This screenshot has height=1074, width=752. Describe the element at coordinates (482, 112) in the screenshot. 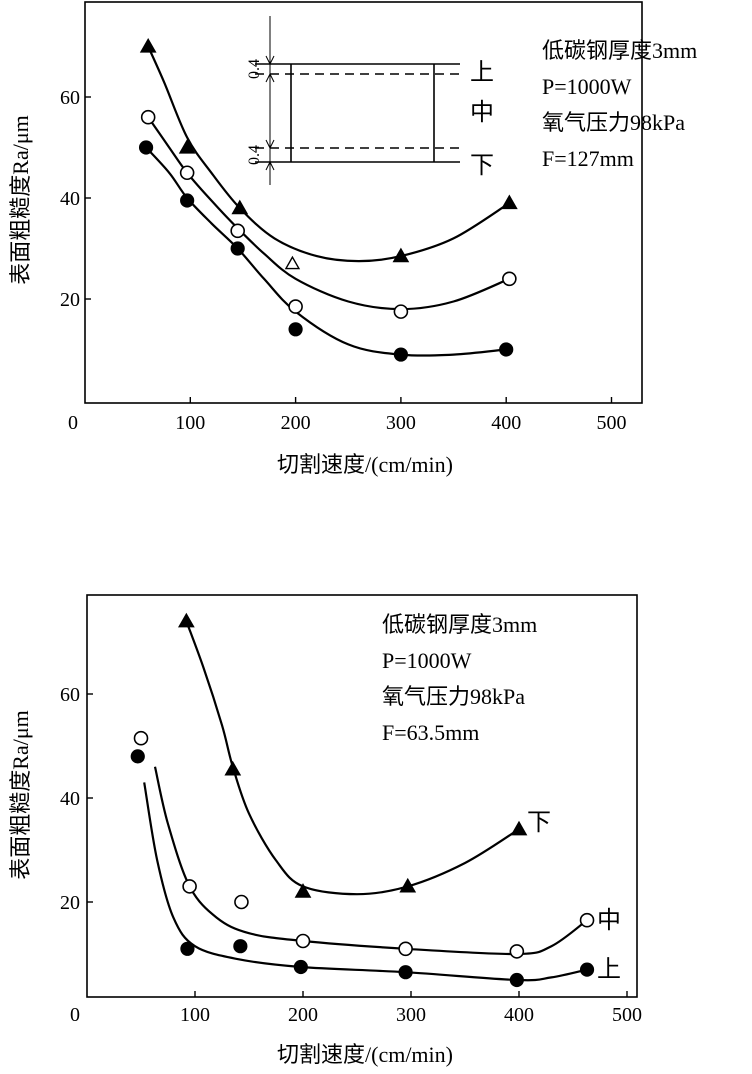

I see `inset-zone-middle: 中` at that location.